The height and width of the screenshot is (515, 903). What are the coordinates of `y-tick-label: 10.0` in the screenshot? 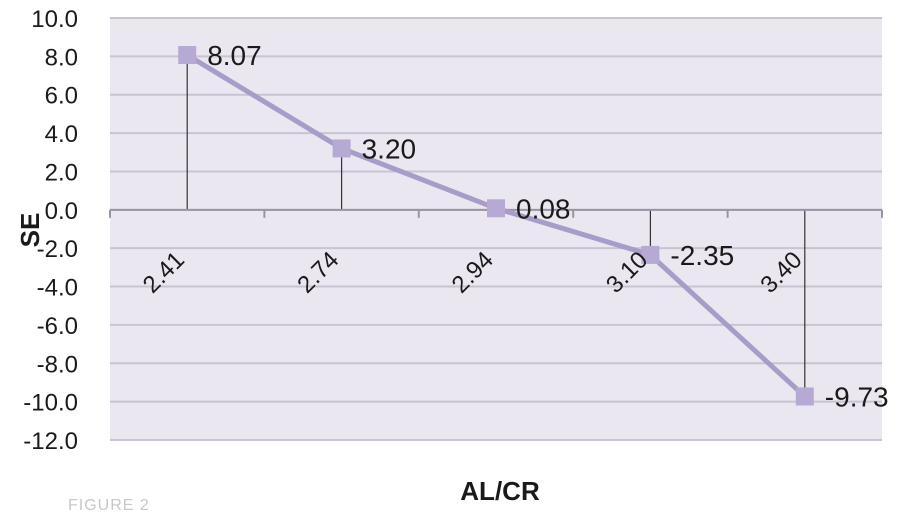 It's located at (54, 19).